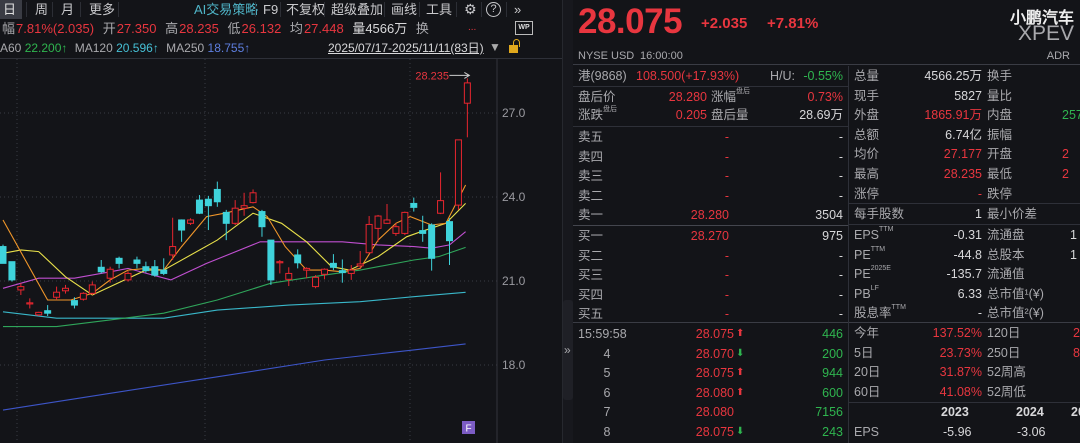 This screenshot has height=443, width=1080. I want to click on tick-volume: 446, so click(832, 334).